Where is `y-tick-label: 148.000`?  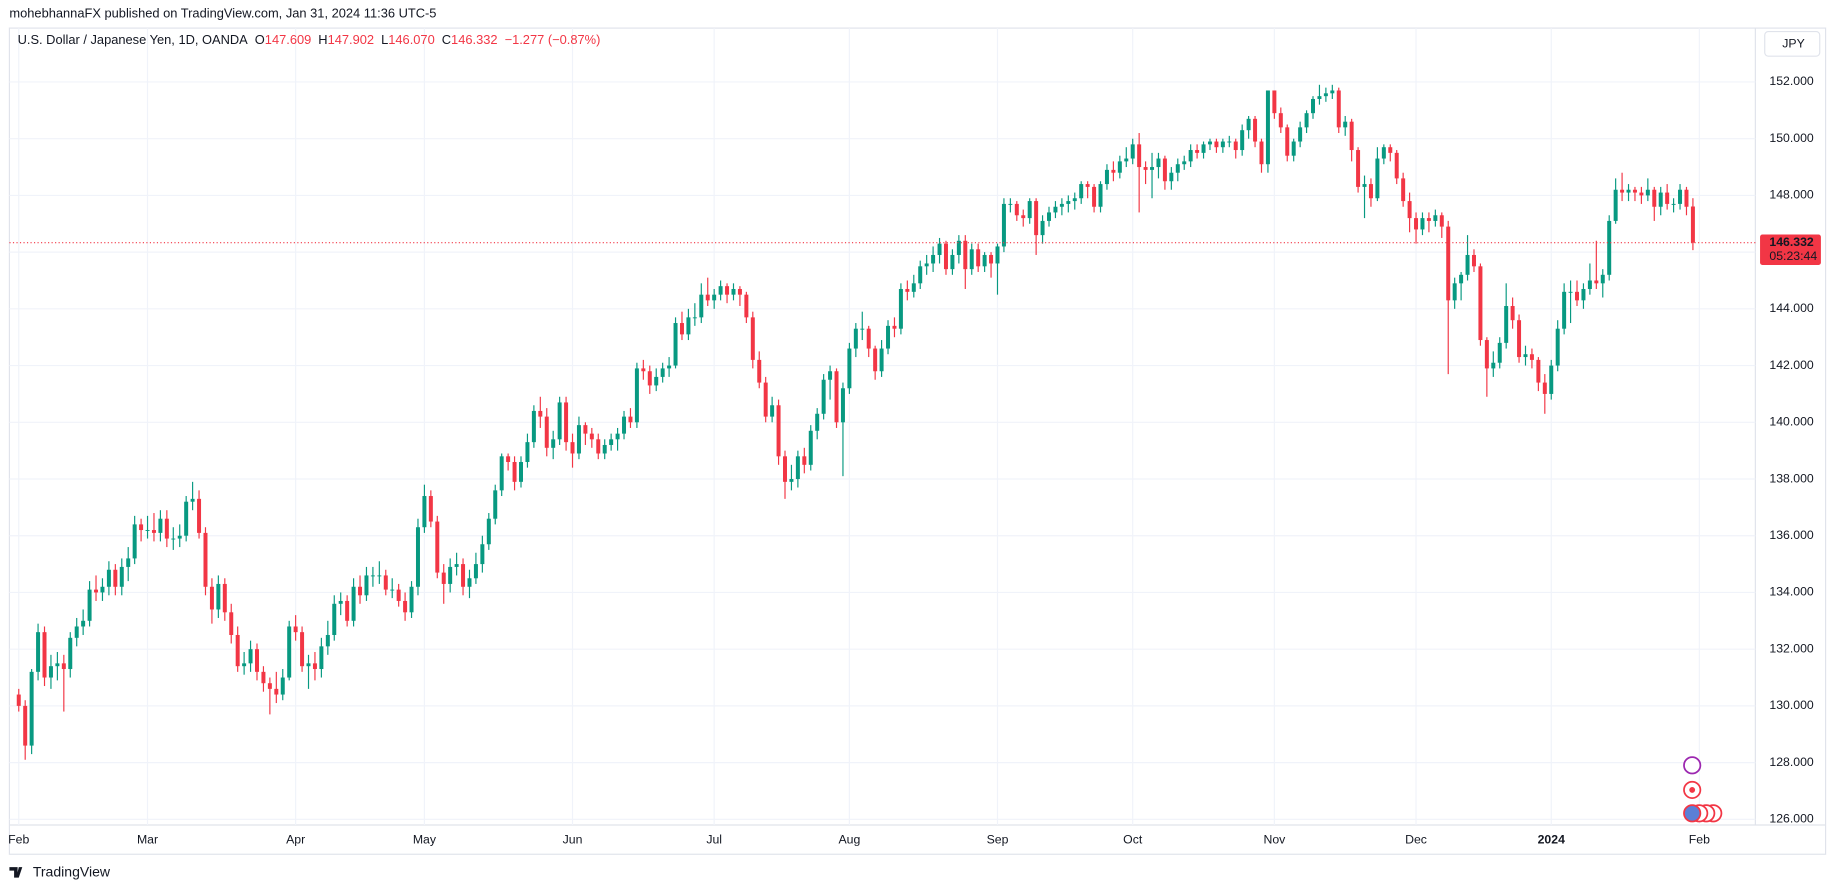
y-tick-label: 148.000 is located at coordinates (1791, 195).